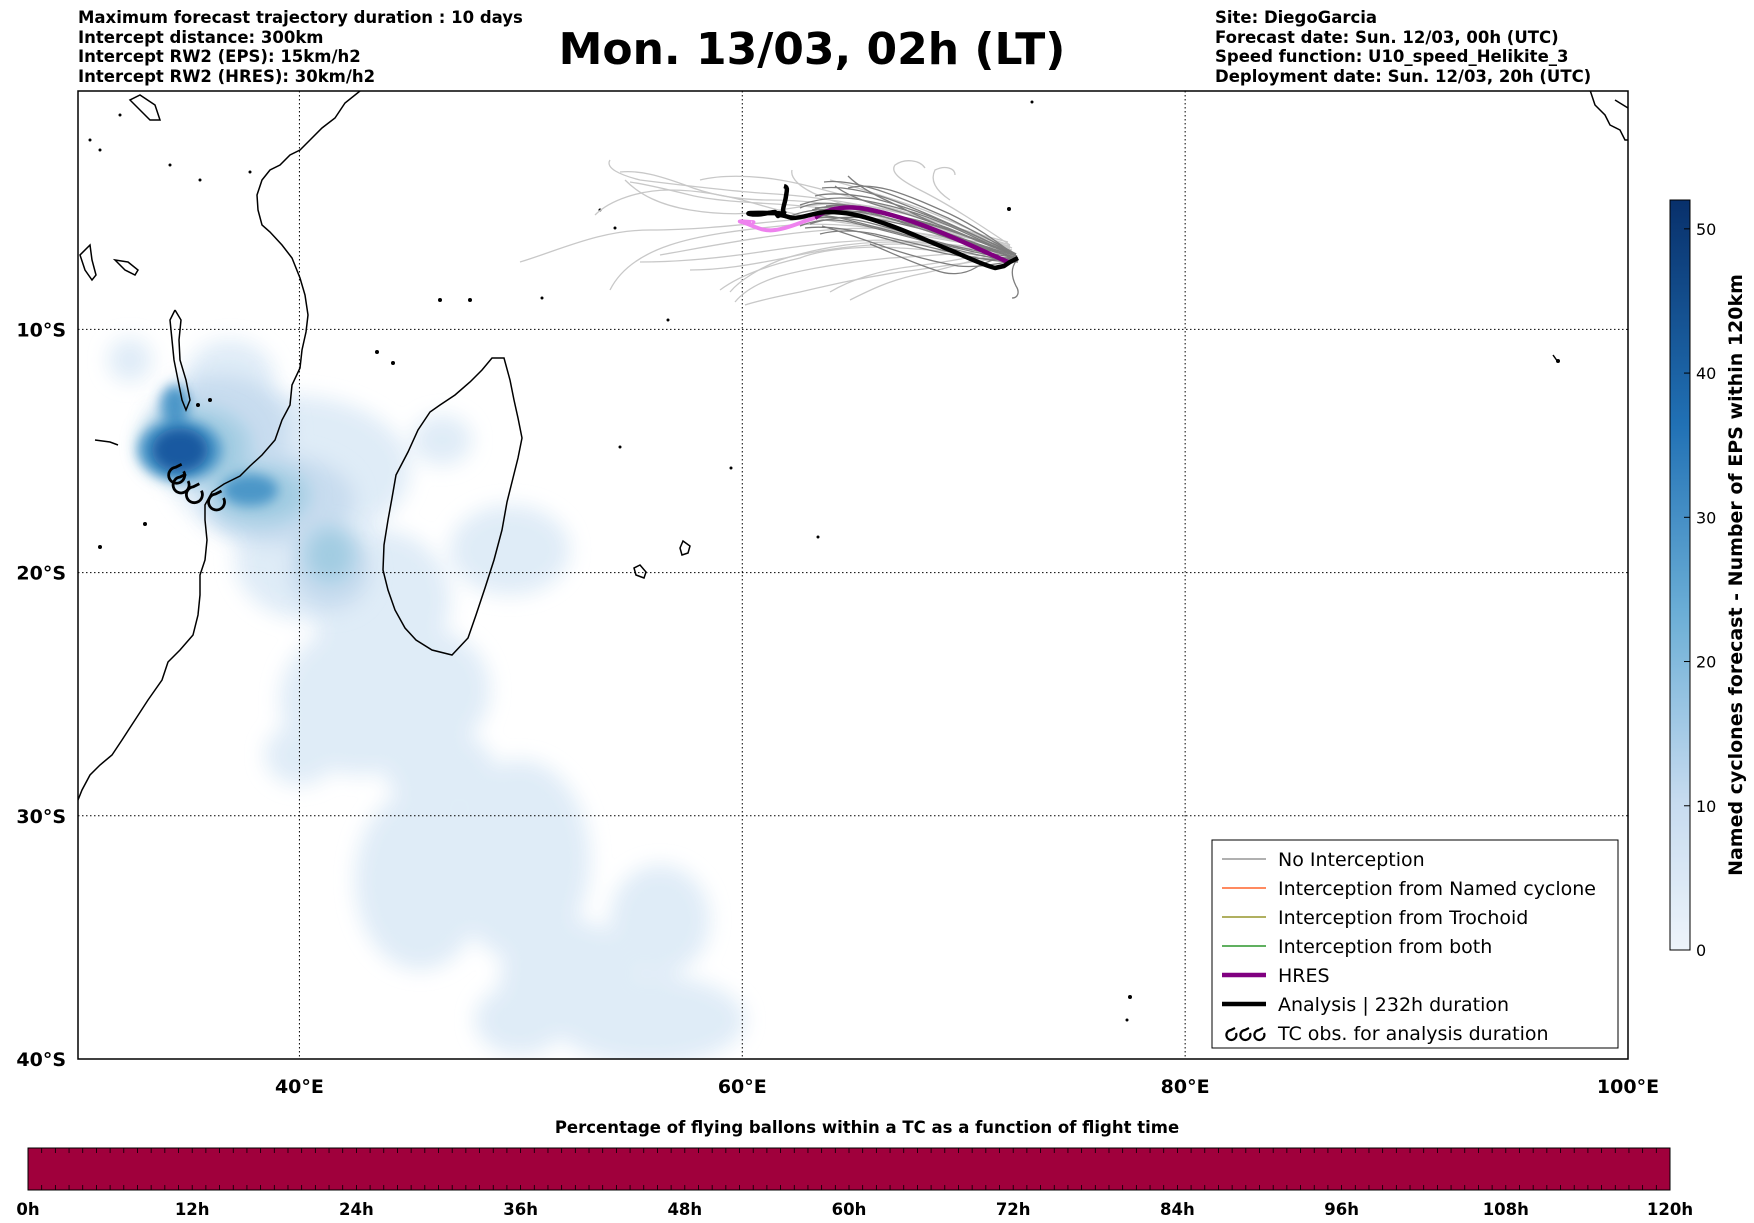 The image size is (1754, 1223). Describe the element at coordinates (1670, 1209) in the screenshot. I see `bottom-tick-label: 120h` at that location.